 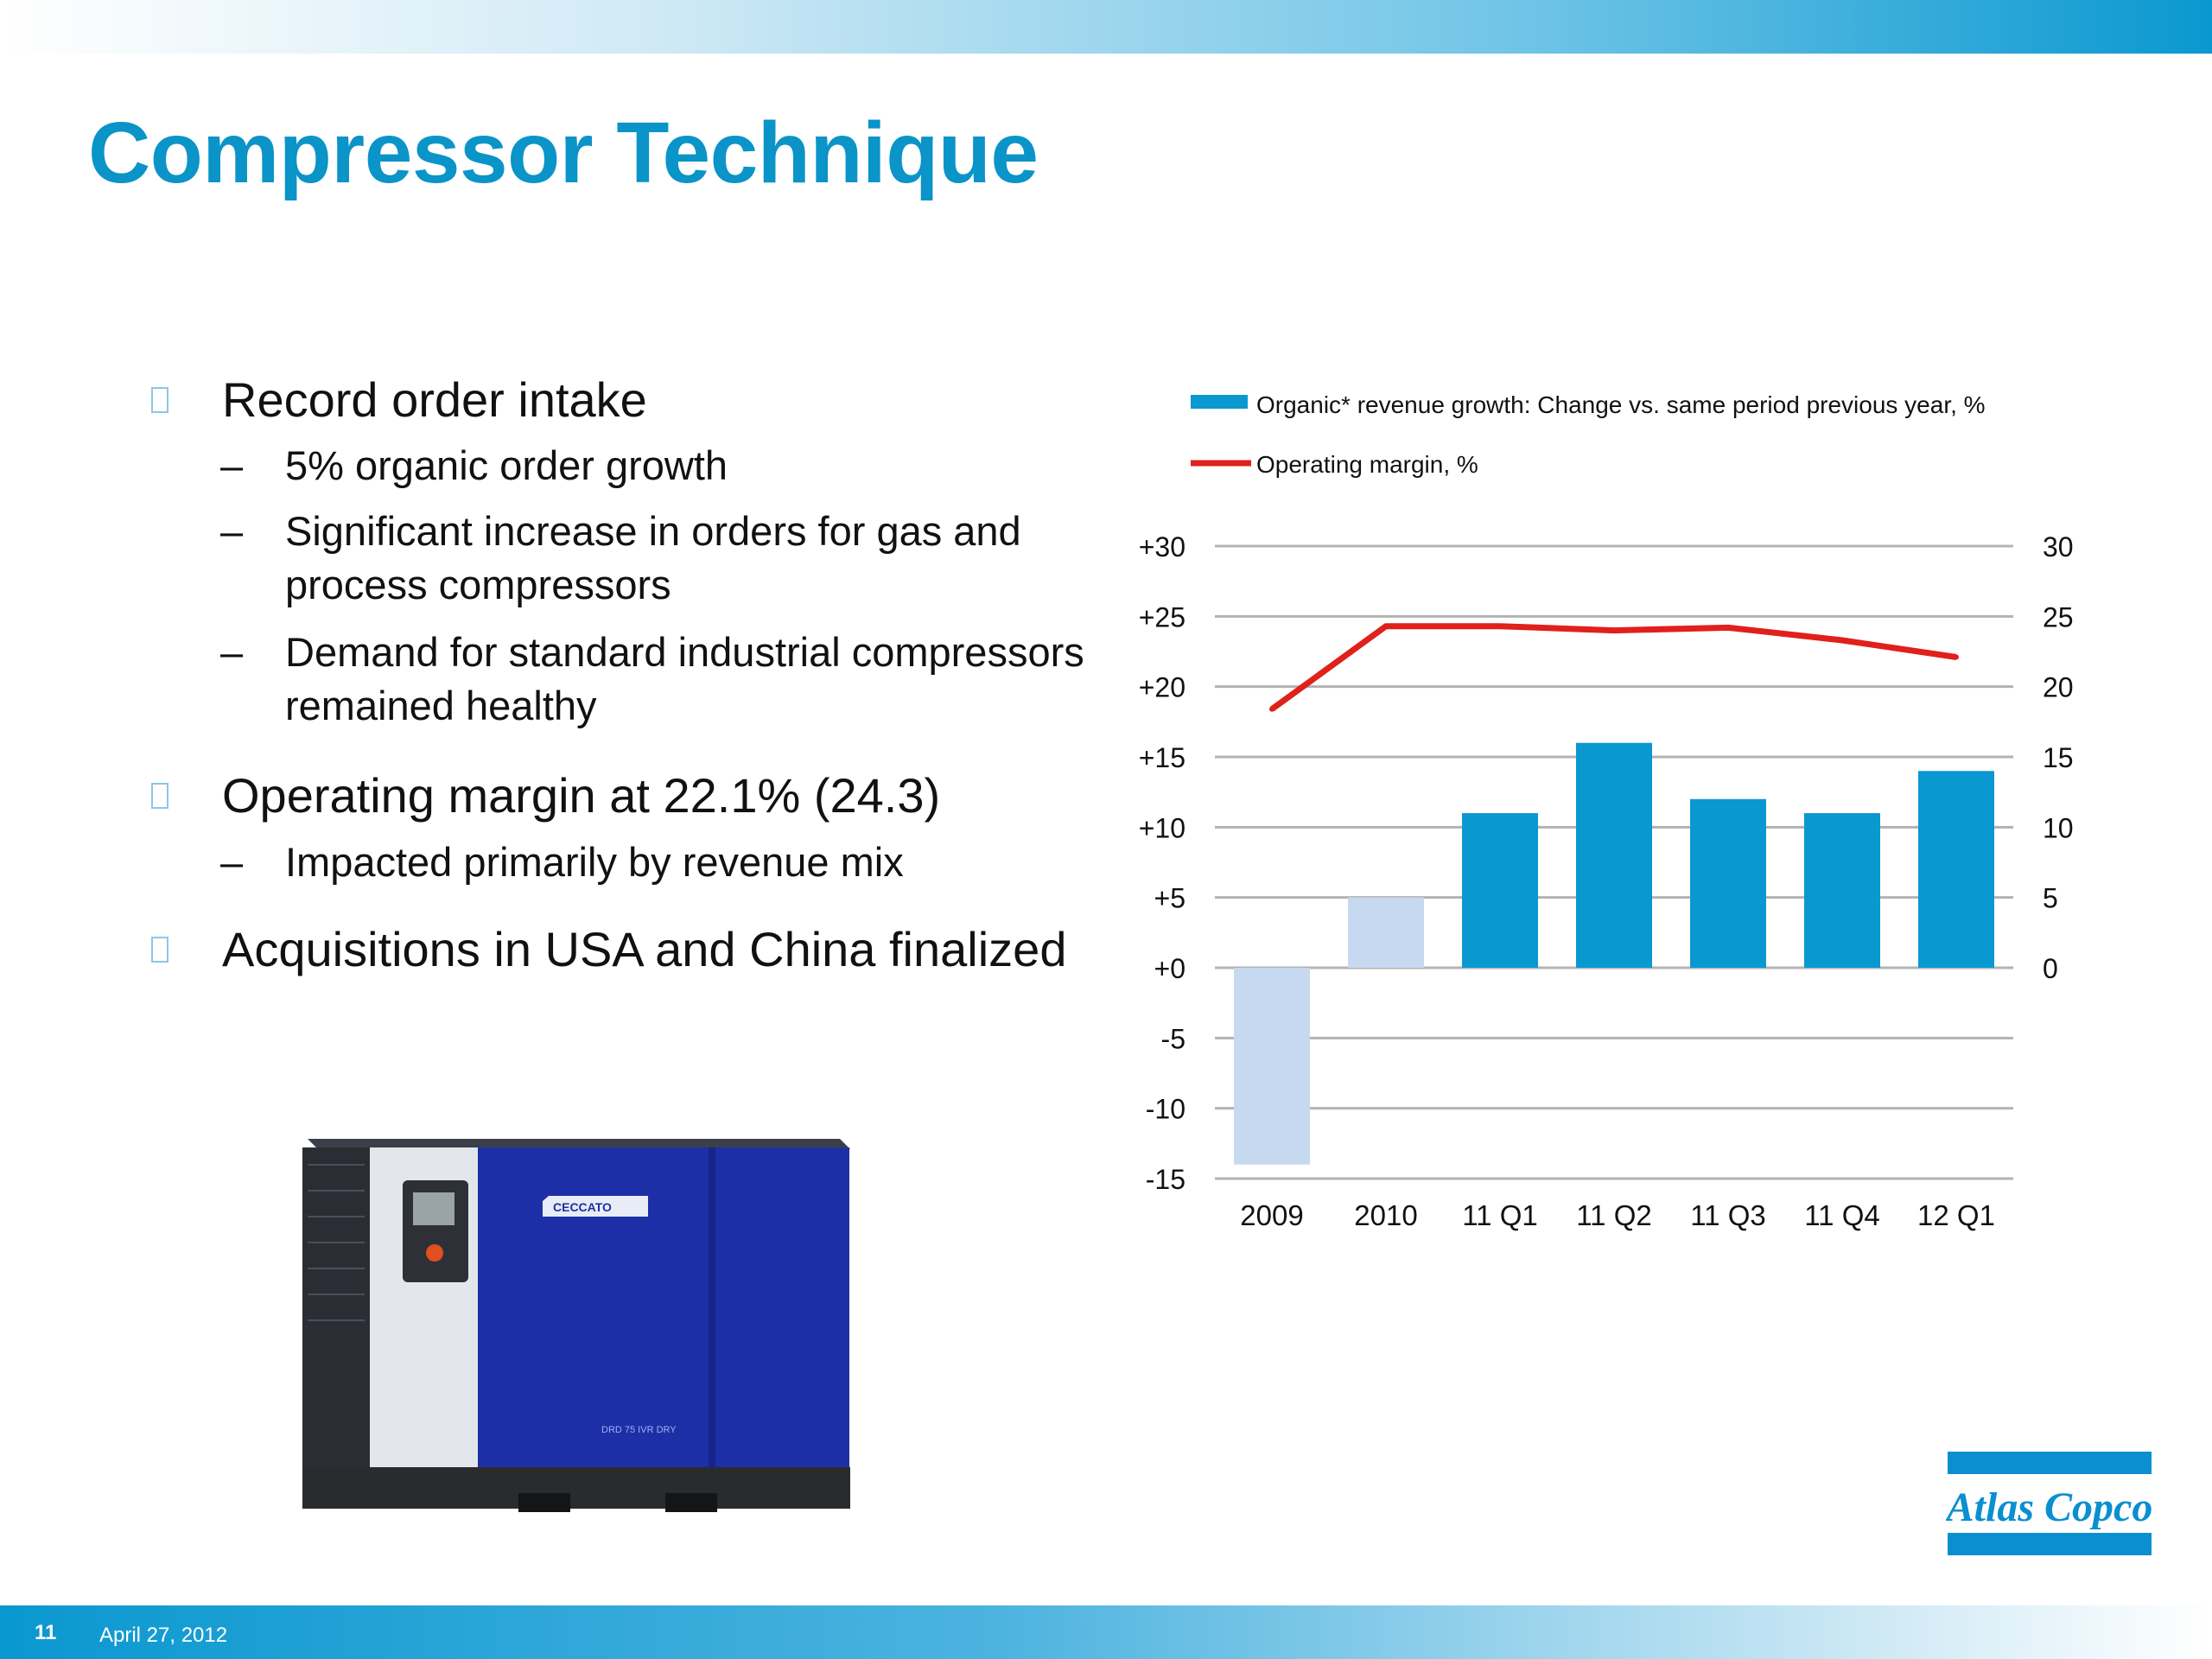 I want to click on y-axis-left-tick-label: +30, so click(x=1162, y=547).